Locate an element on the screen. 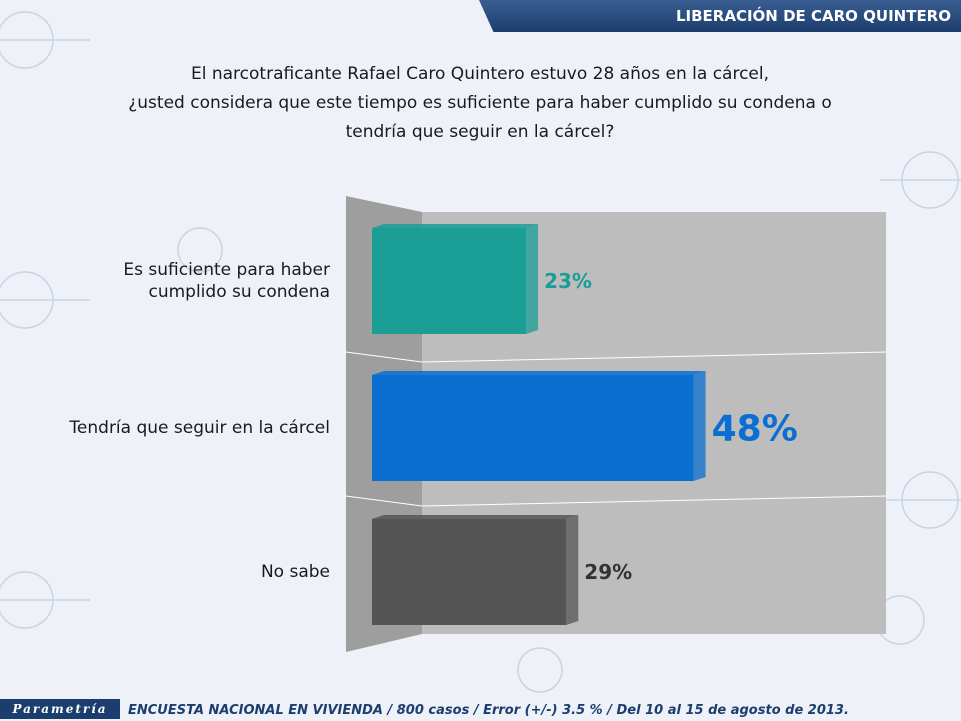 This screenshot has width=961, height=721. header-title: LIBERACIÓN DE CARO QUINTERO is located at coordinates (813, 16).